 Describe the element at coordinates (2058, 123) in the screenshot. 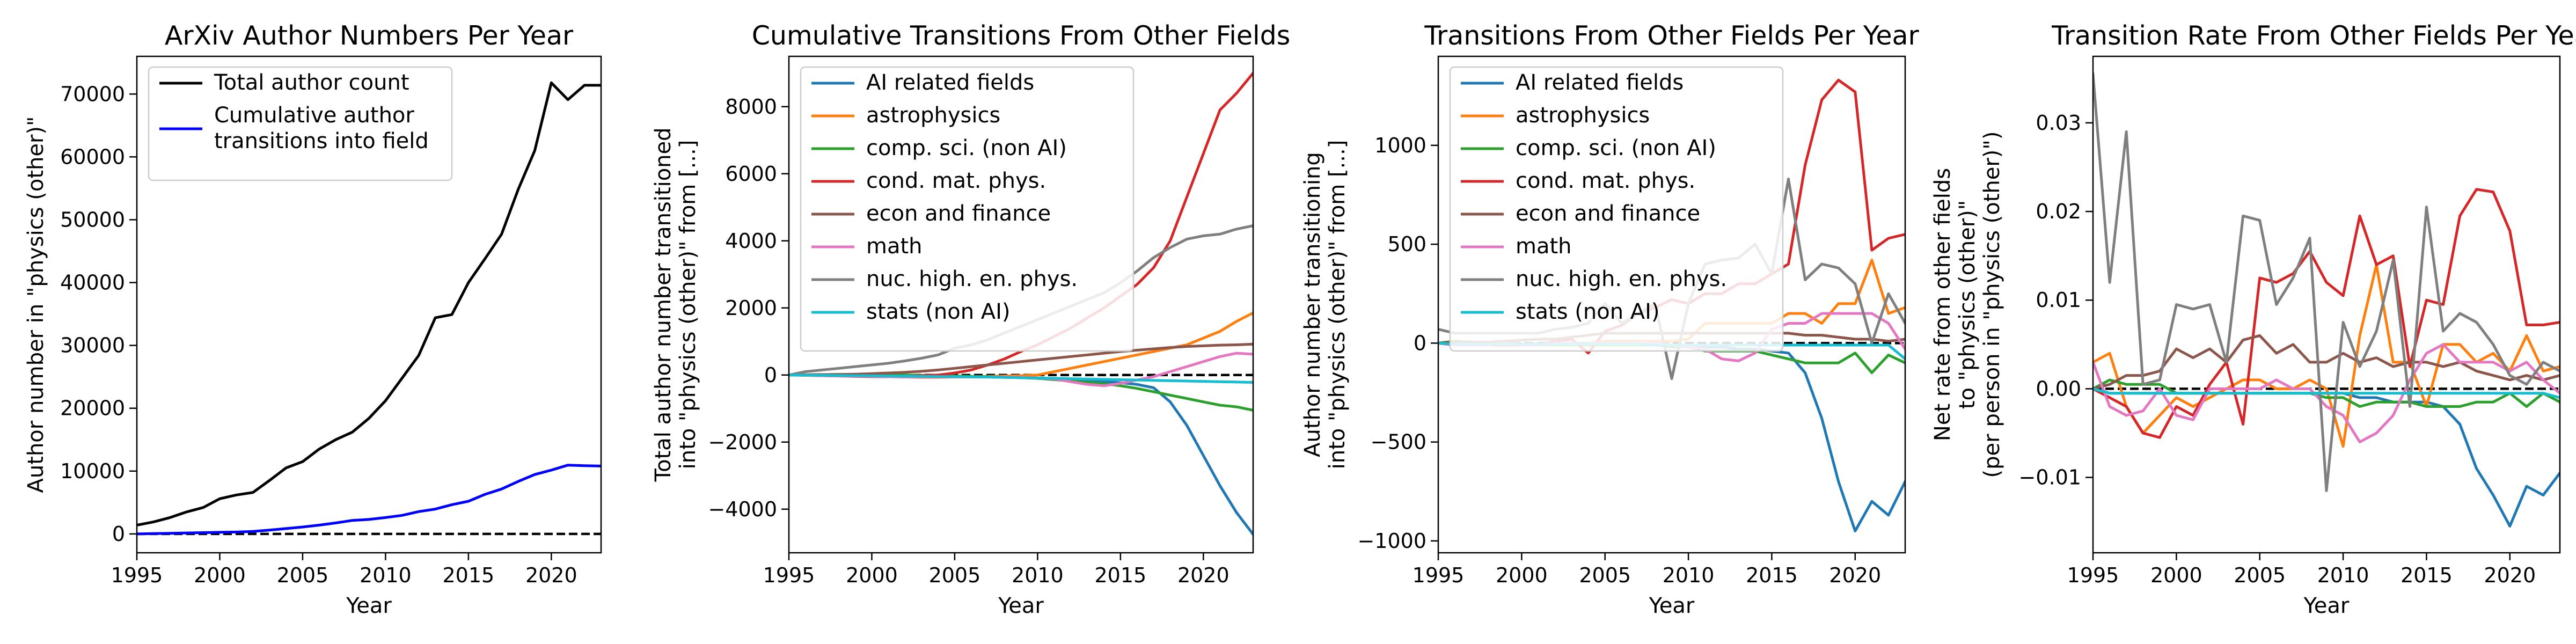

I see `y-tick-label: 0.03` at that location.